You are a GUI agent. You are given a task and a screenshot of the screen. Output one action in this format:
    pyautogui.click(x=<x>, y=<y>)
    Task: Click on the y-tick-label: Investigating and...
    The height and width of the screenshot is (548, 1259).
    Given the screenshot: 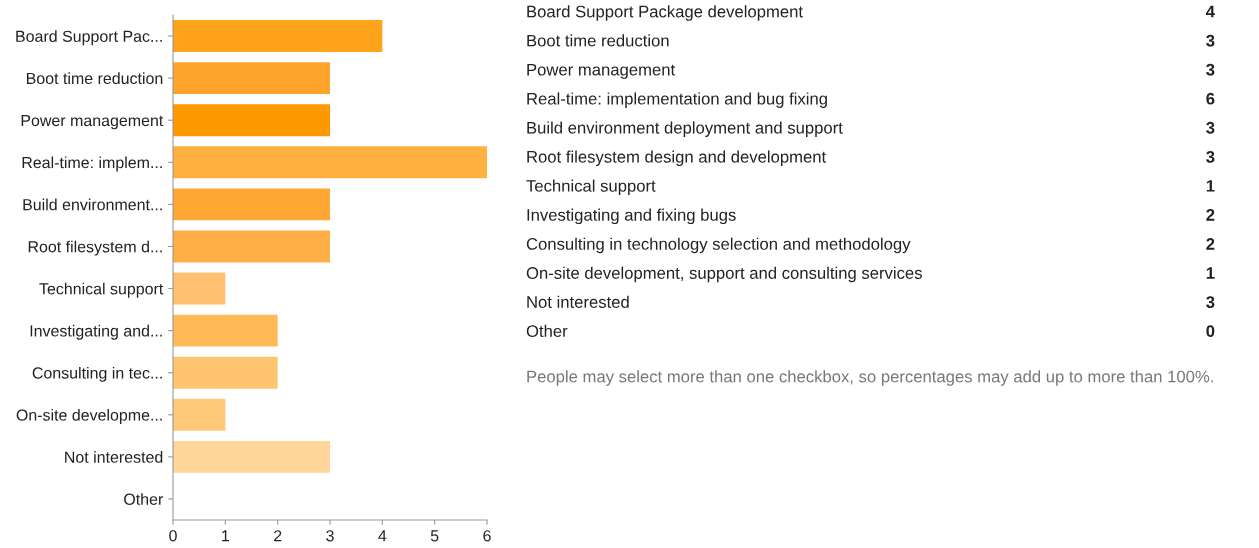 What is the action you would take?
    pyautogui.click(x=96, y=332)
    